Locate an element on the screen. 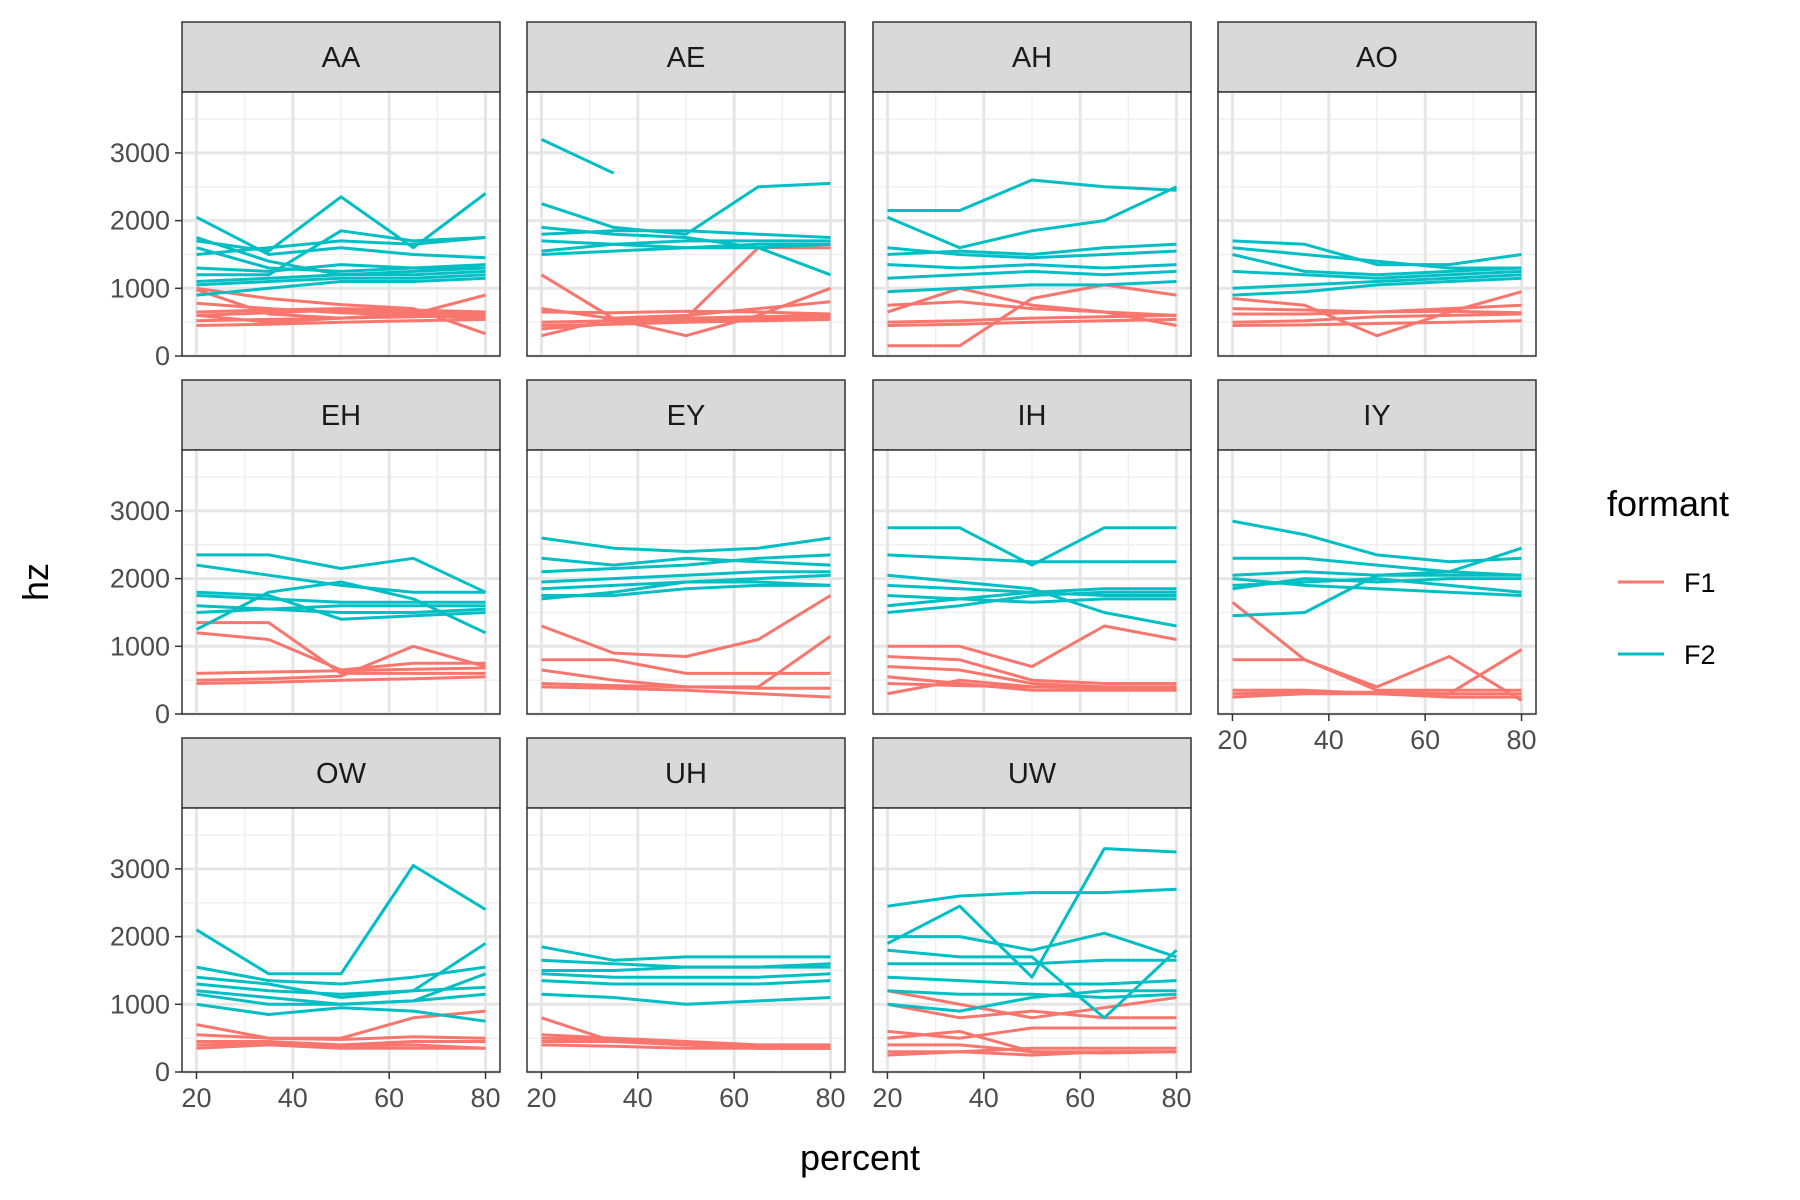 Image resolution: width=1800 pixels, height=1200 pixels. y-axis-title: hz is located at coordinates (35, 582).